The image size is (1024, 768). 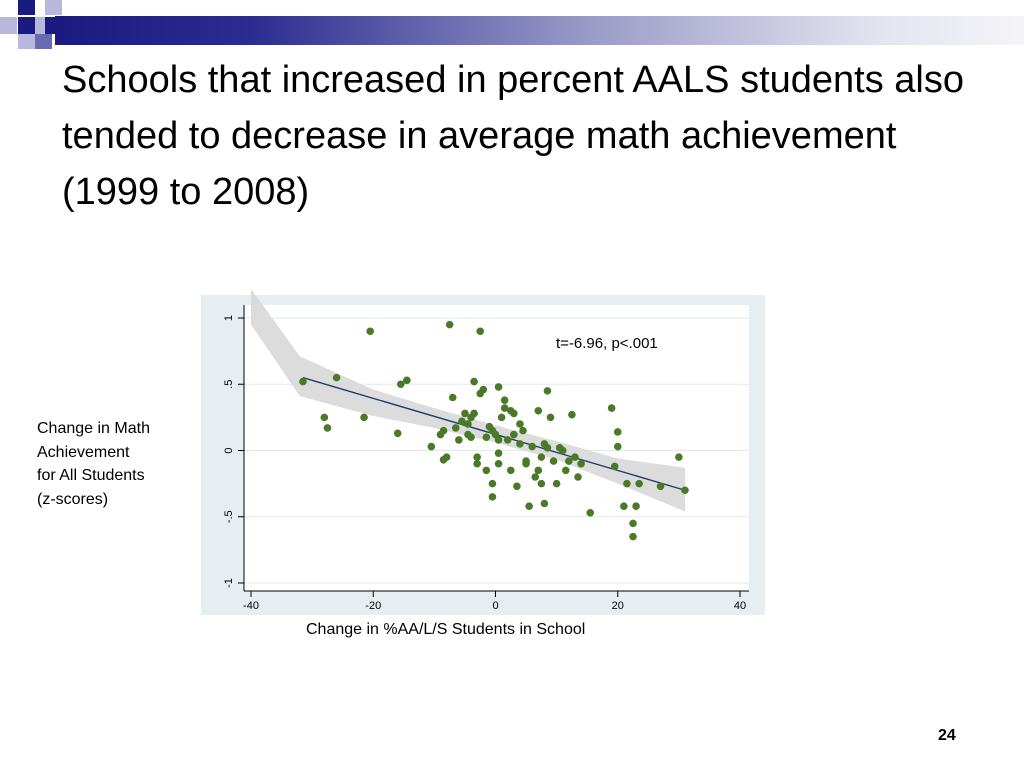 I want to click on x-tick-label: 20, so click(x=618, y=606).